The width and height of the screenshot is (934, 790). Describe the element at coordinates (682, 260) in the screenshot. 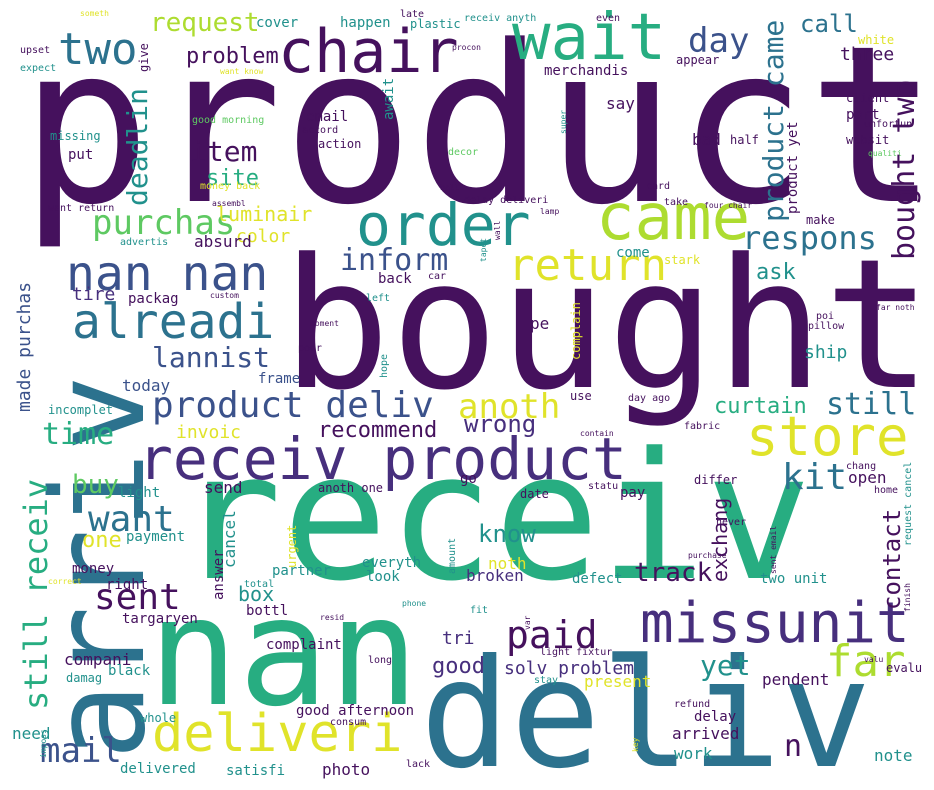

I see `word-stark: stark` at that location.